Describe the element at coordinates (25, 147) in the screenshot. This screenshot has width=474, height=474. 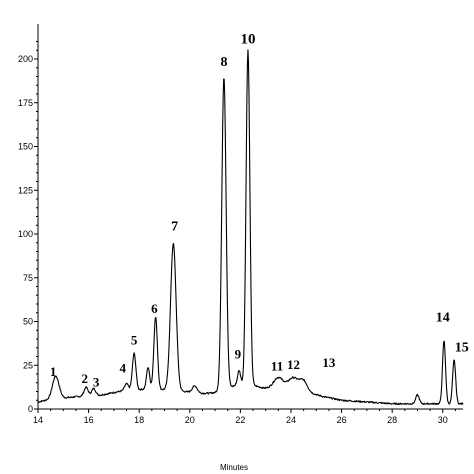
I see `y-tick-label: 150` at that location.